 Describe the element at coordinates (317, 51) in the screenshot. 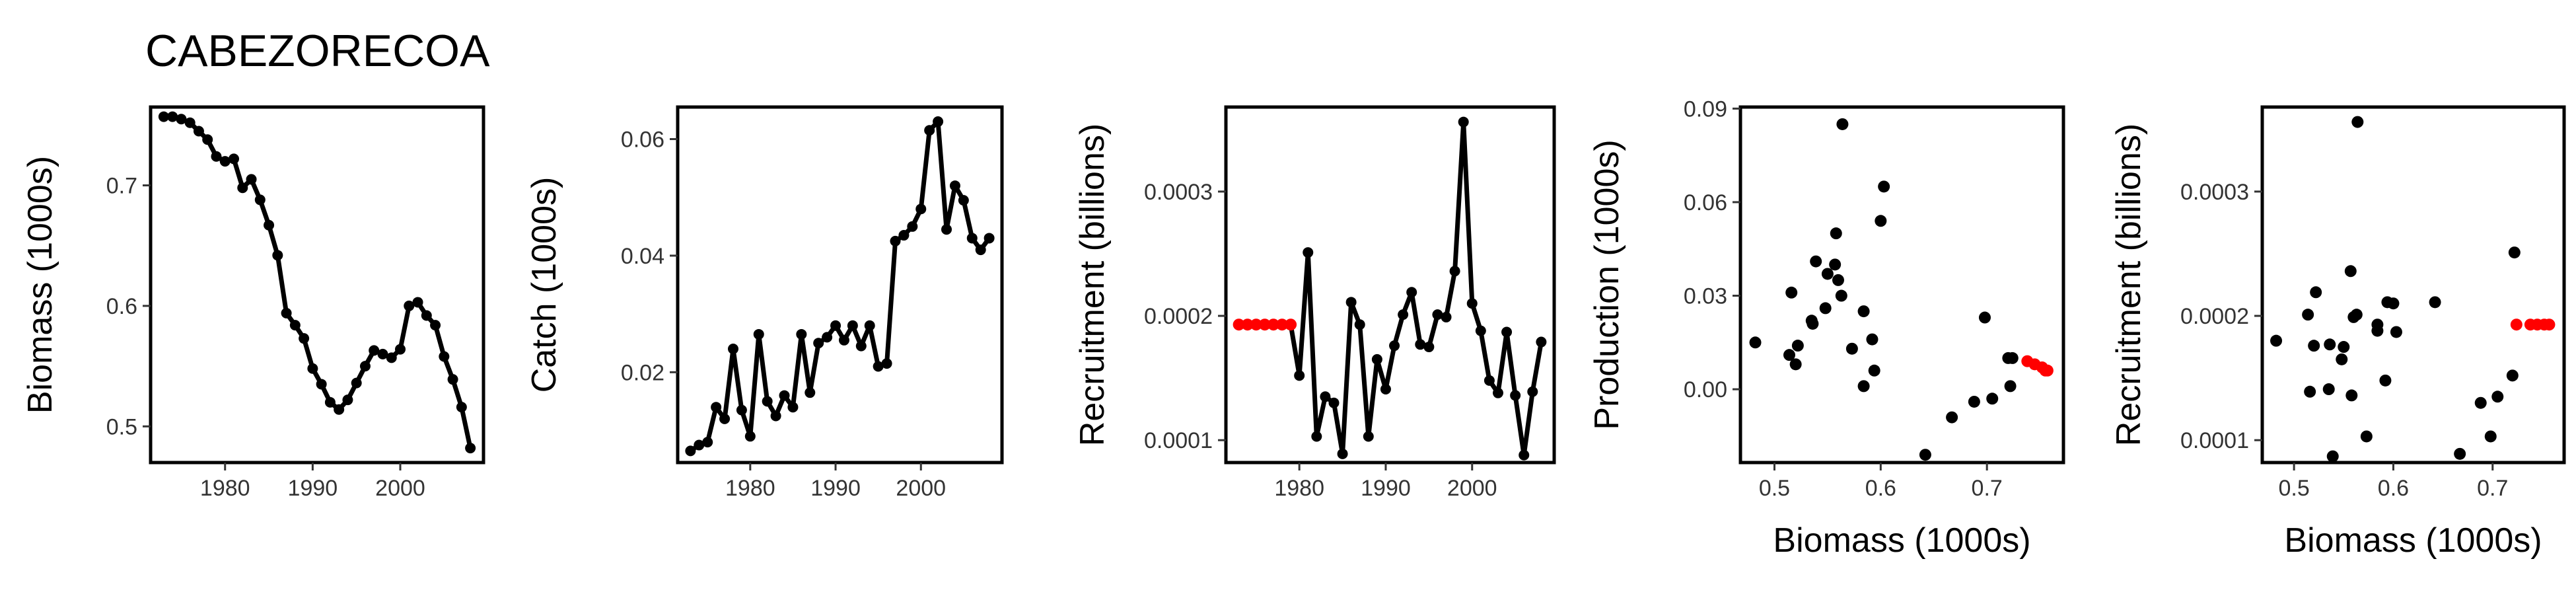

I see `figure-title: CABEZORECOA` at that location.